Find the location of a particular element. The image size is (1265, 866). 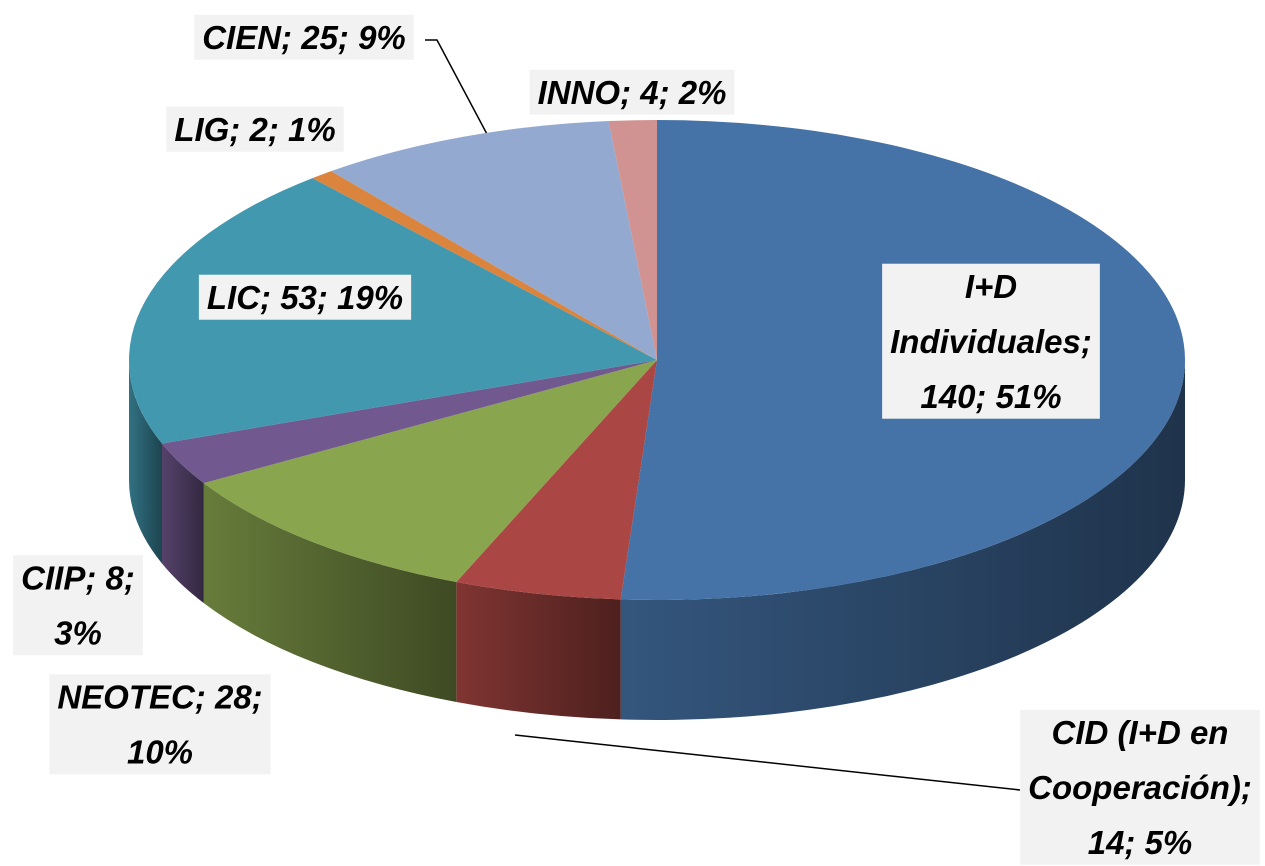

data-label: CIIP; 8; 3% is located at coordinates (78, 605).